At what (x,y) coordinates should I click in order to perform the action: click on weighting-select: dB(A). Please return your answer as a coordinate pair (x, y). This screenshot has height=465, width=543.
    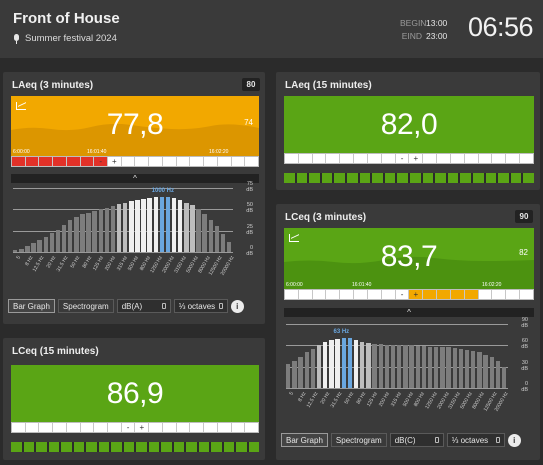
    Looking at the image, I should click on (143, 306).